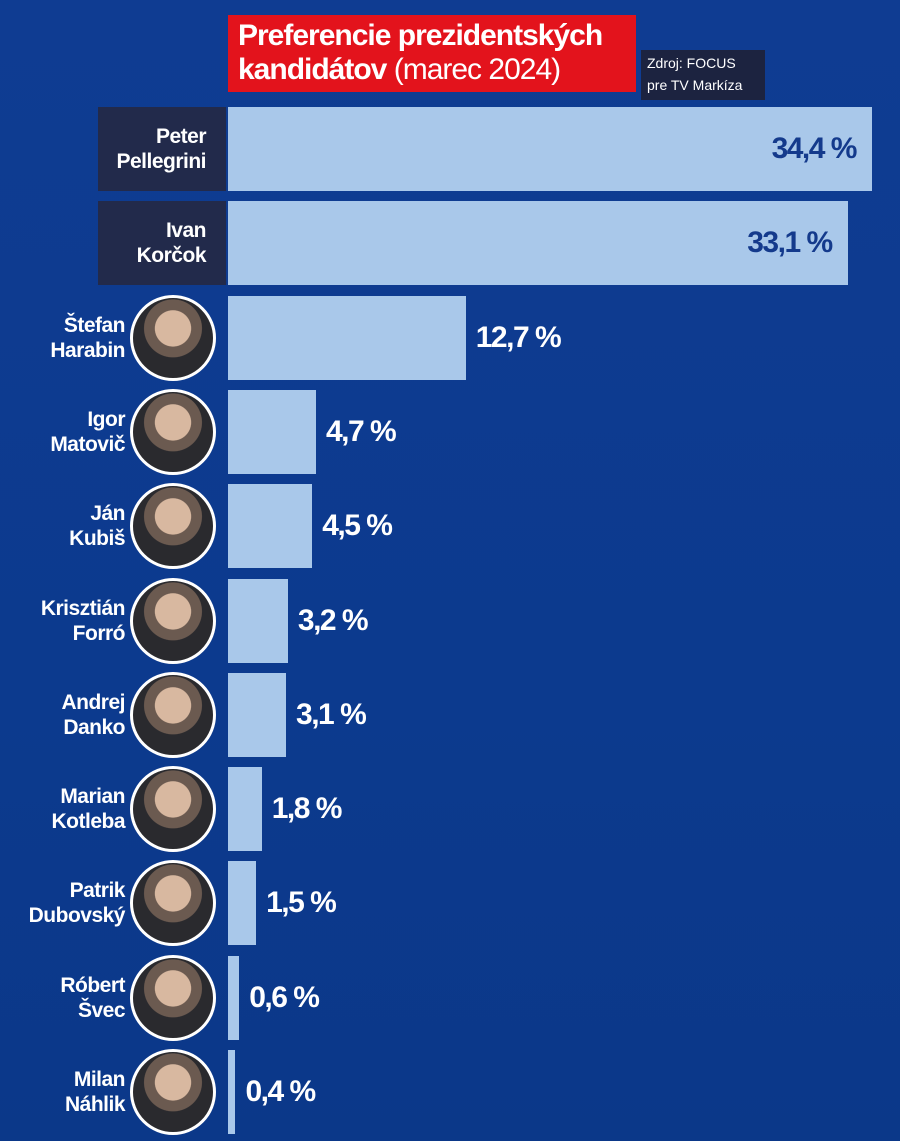  What do you see at coordinates (95, 1092) in the screenshot?
I see `category-label: Milan Náhlik` at bounding box center [95, 1092].